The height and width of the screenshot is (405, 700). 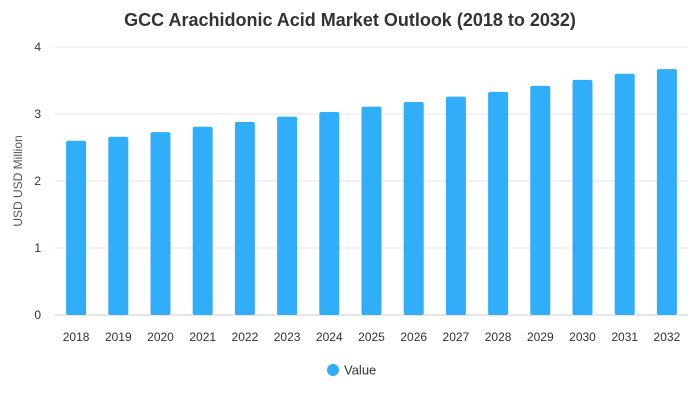 What do you see at coordinates (455, 205) in the screenshot?
I see `bar-2027` at bounding box center [455, 205].